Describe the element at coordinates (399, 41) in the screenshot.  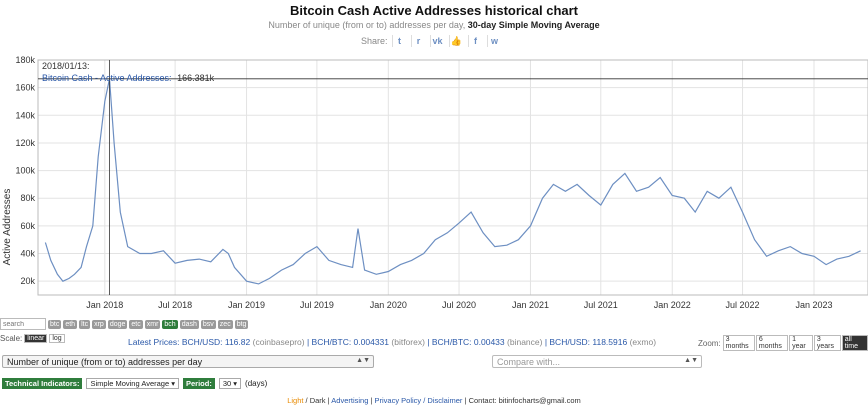
I see `twitter-icon: t` at that location.